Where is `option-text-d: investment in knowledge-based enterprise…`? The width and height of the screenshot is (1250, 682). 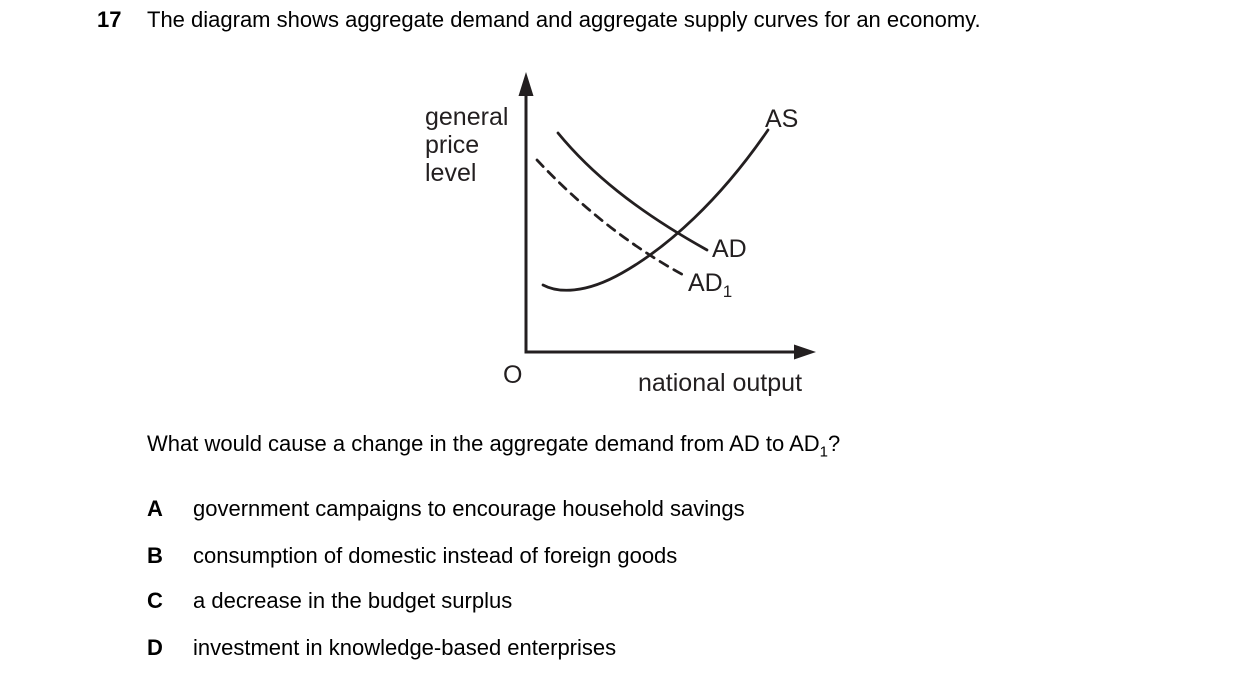
option-text-d: investment in knowledge-based enterprise… is located at coordinates (405, 647).